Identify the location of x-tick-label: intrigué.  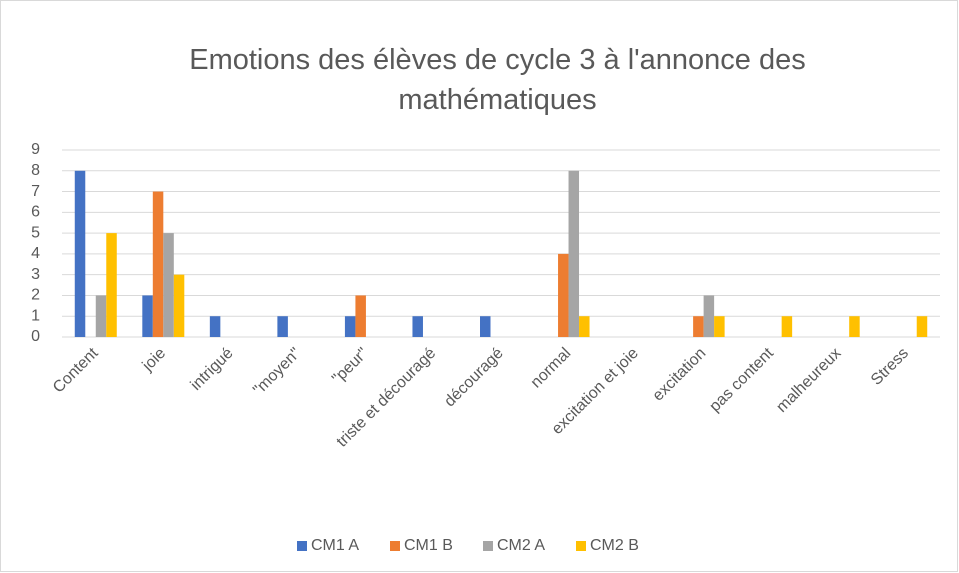
(212, 369).